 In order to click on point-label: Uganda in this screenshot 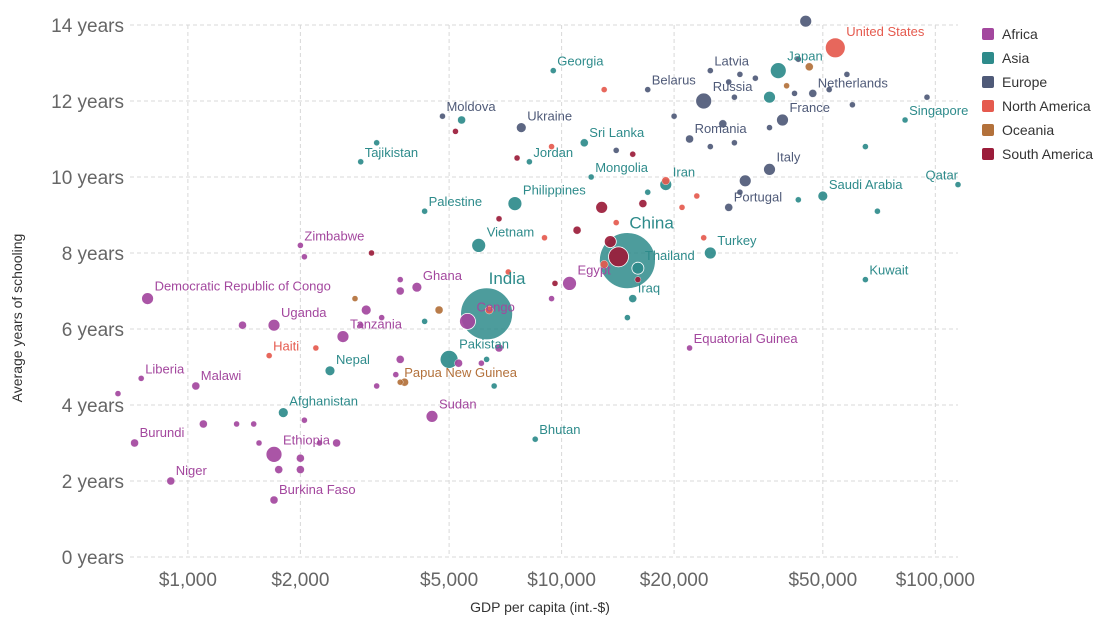, I will do `click(304, 312)`.